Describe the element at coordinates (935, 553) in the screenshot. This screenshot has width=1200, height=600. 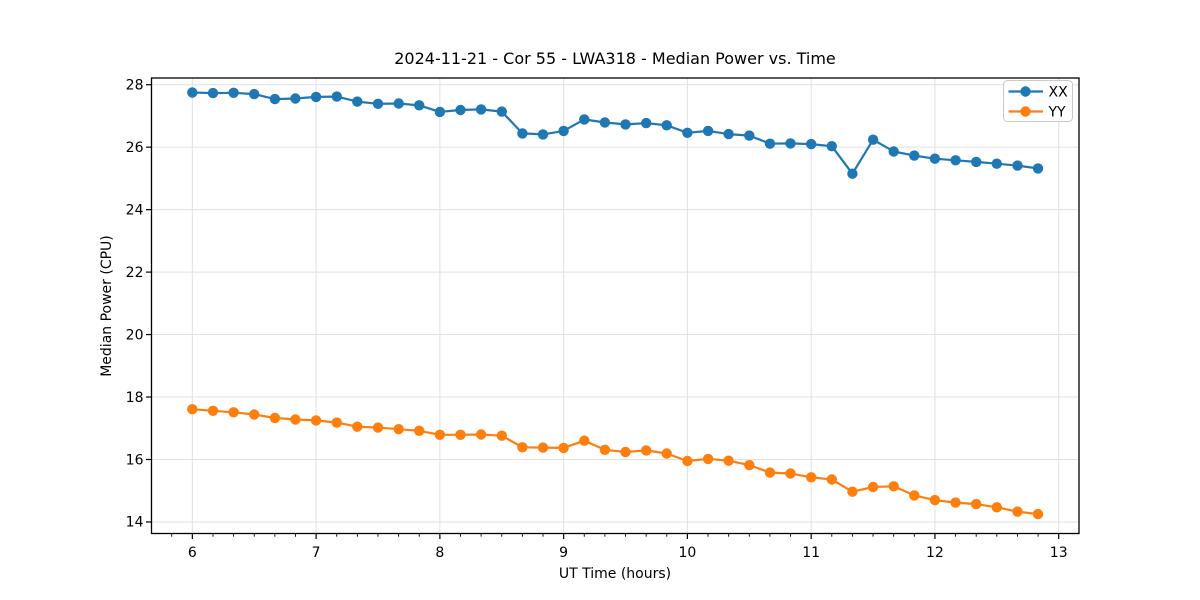
I see `x-tick-label: 12` at that location.